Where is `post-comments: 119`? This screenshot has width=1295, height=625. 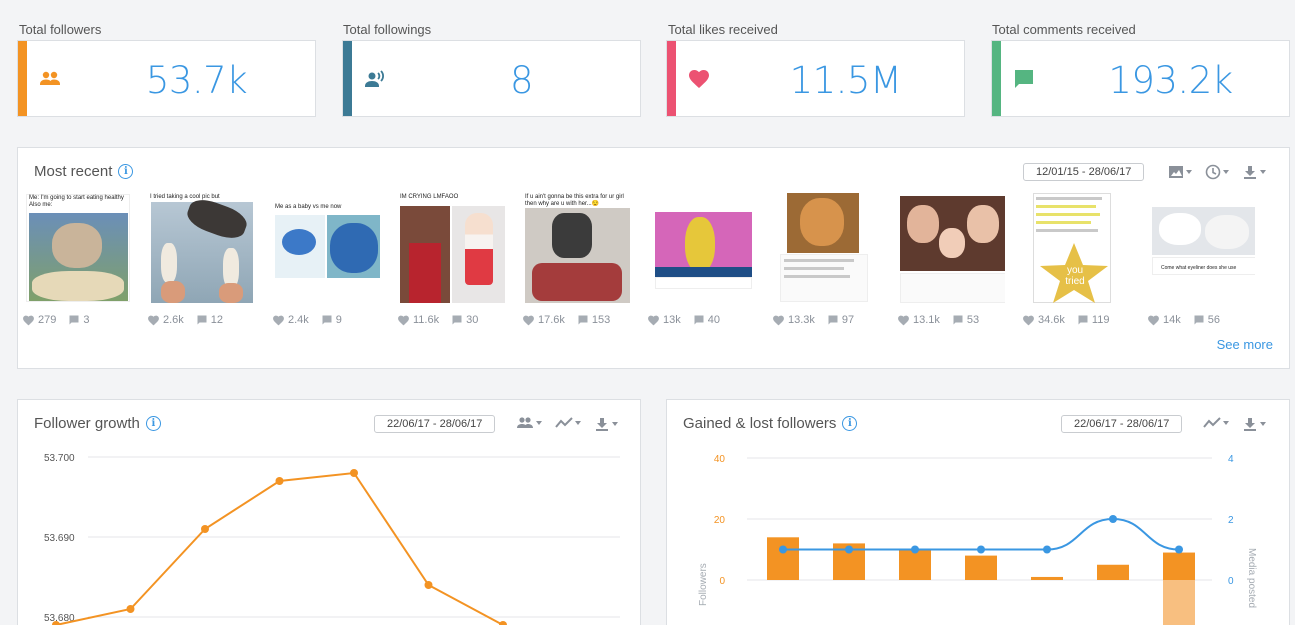
post-comments: 119 is located at coordinates (1100, 320).